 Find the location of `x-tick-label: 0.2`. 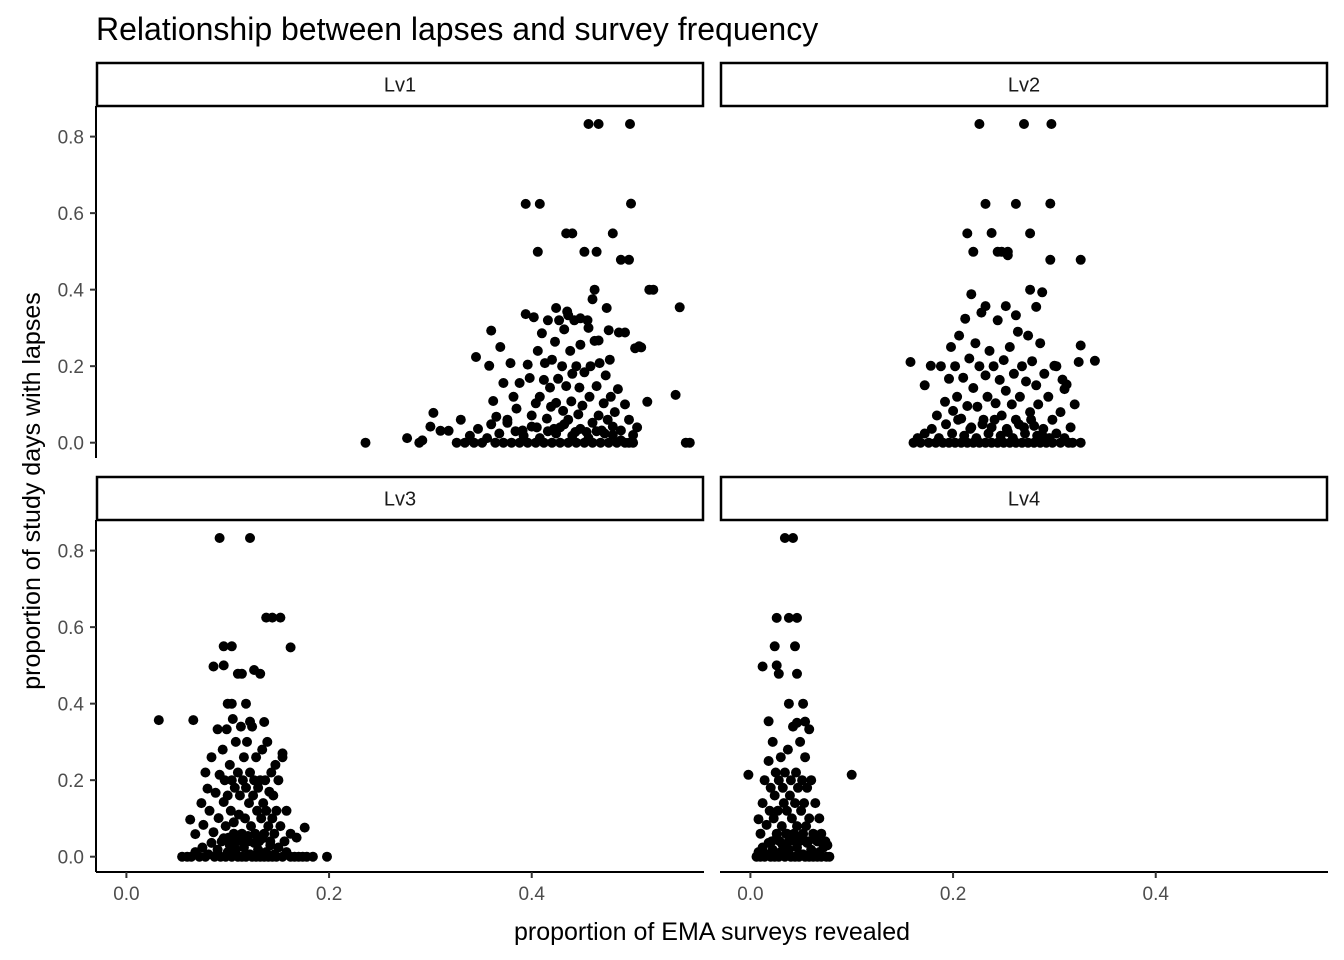

x-tick-label: 0.2 is located at coordinates (329, 894).